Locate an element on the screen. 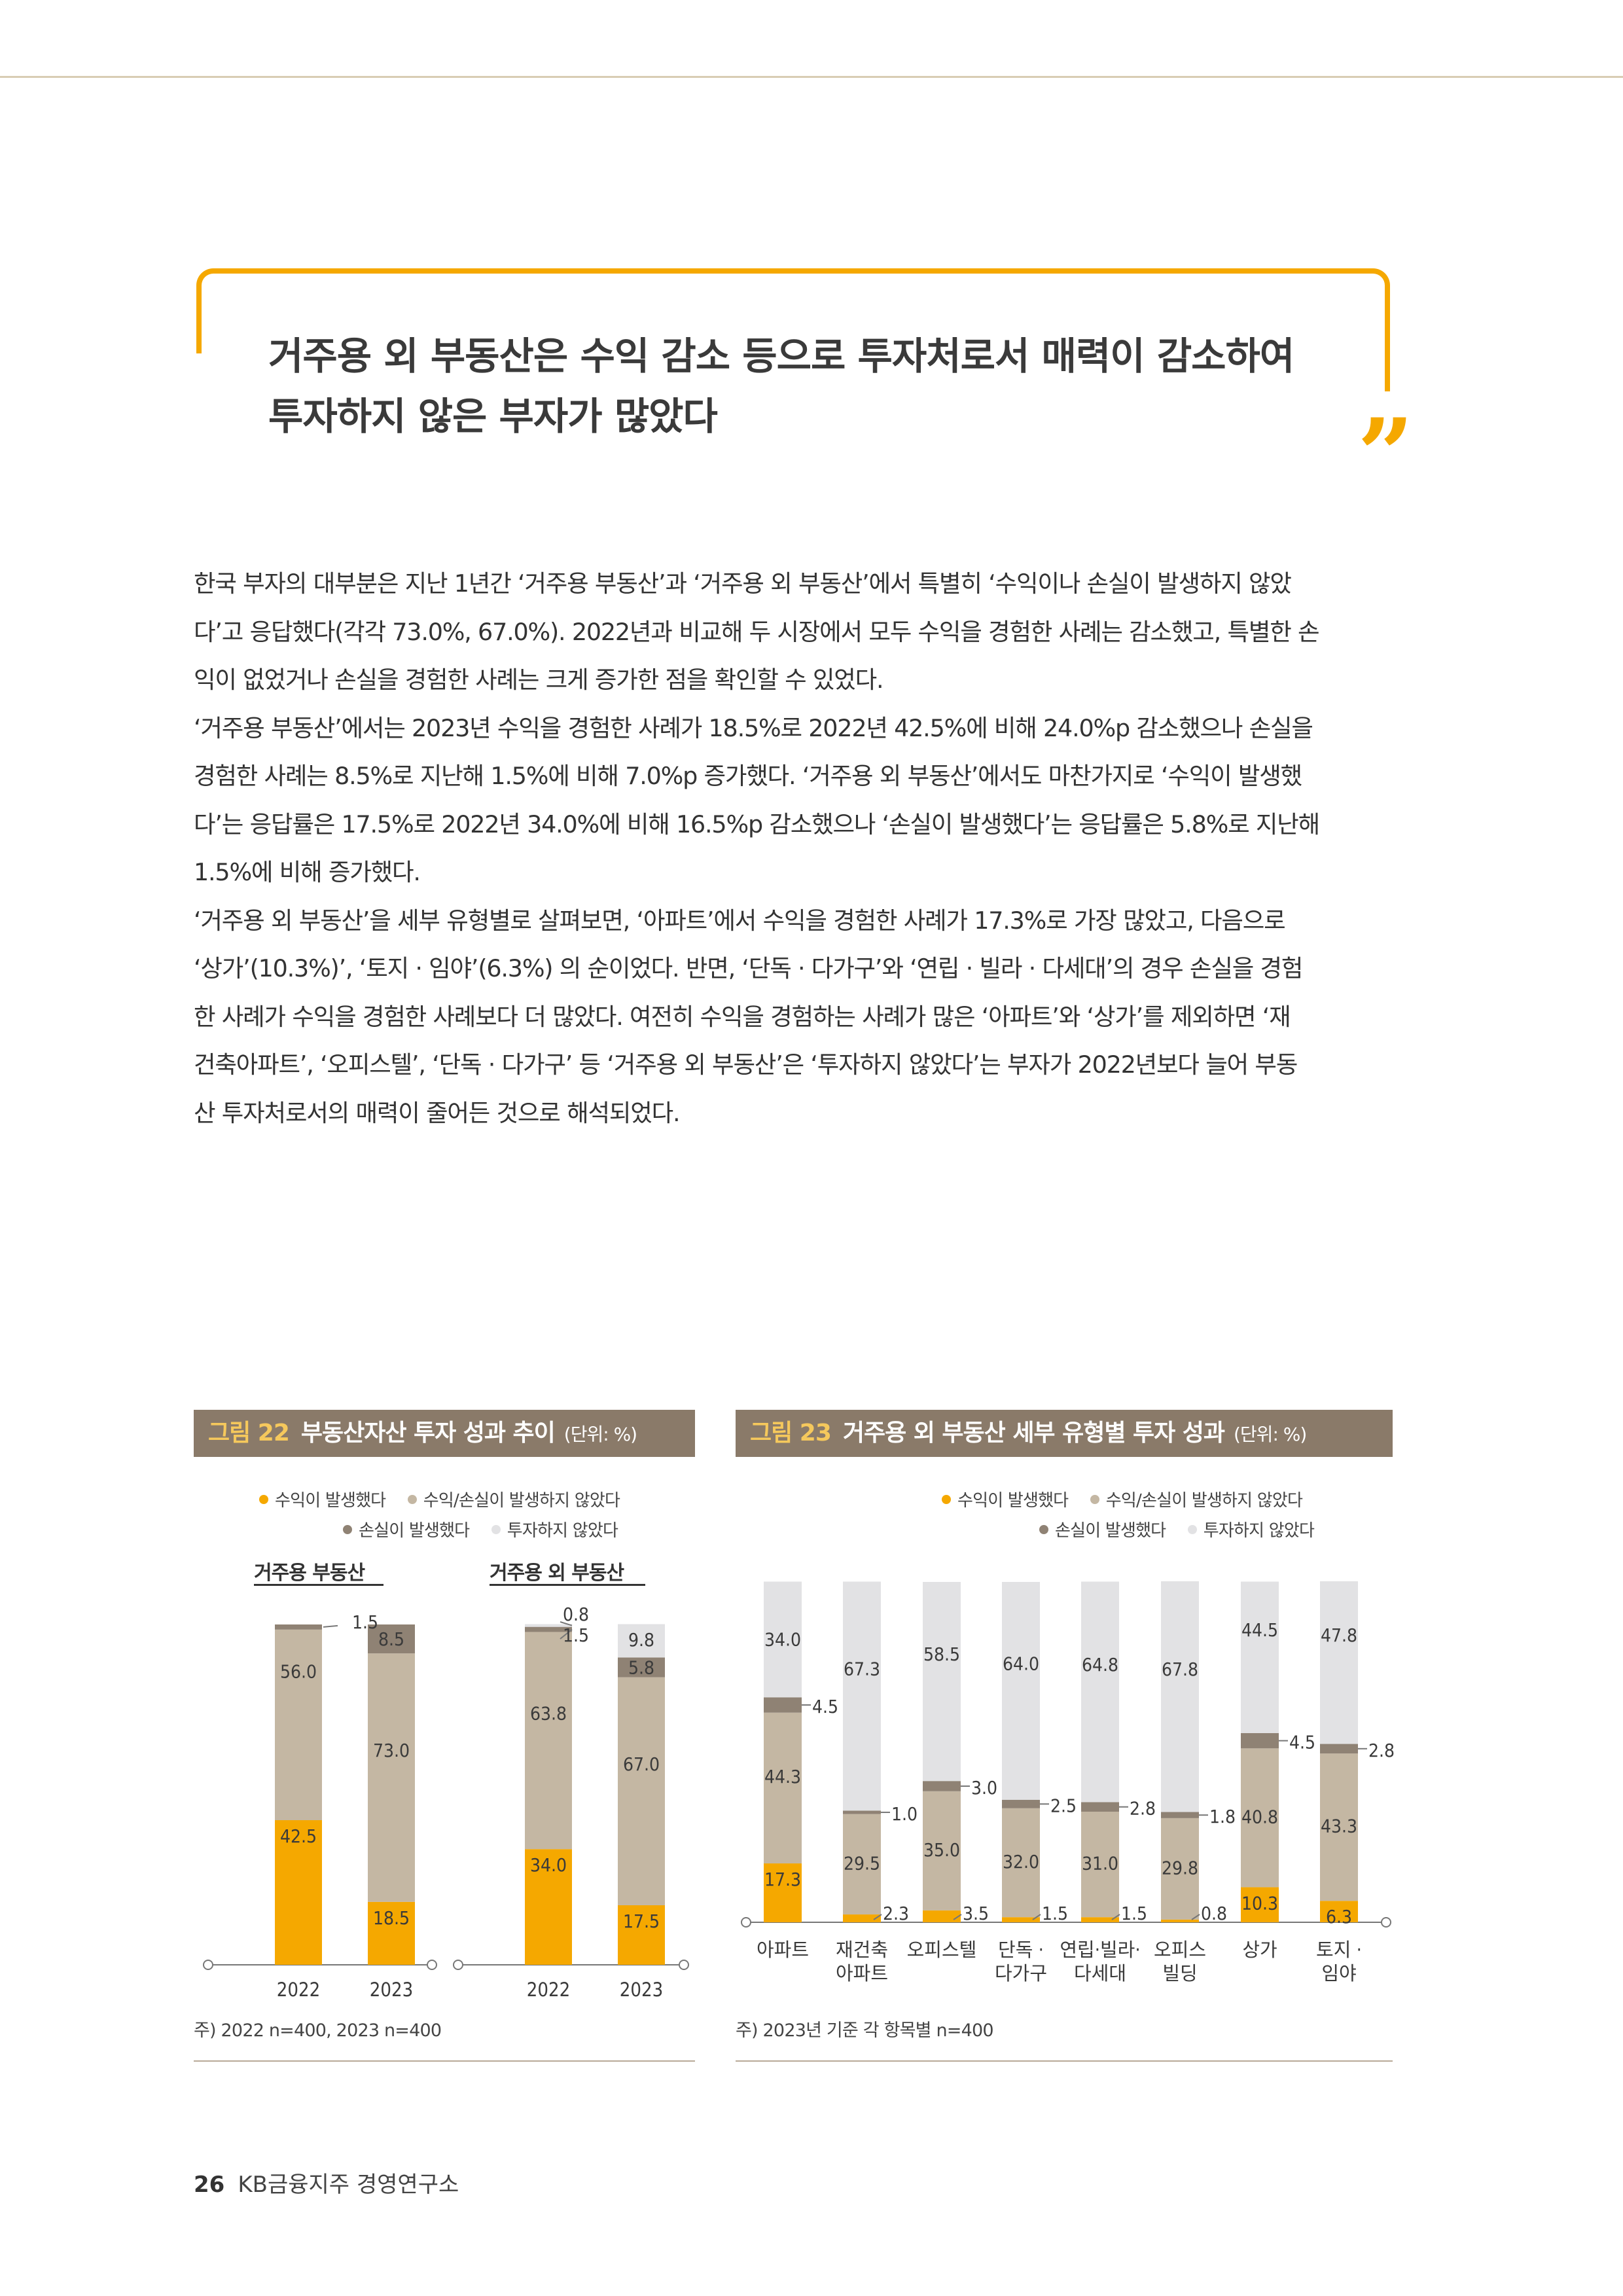 Image resolution: width=1623 pixels, height=2296 pixels. quote-box is located at coordinates (793, 329).